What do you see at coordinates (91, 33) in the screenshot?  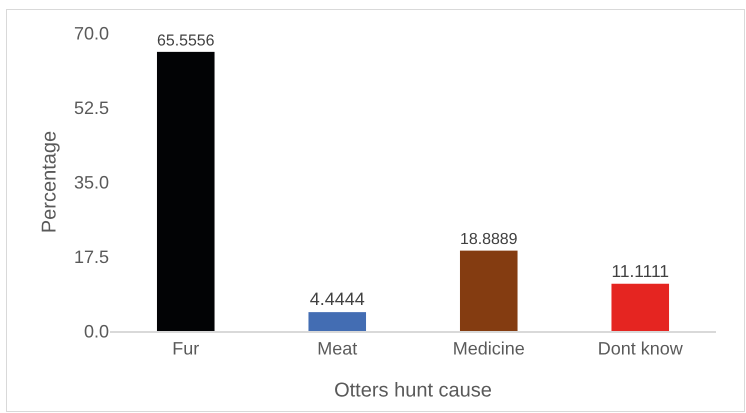 I see `y-tick-label: 70.0` at bounding box center [91, 33].